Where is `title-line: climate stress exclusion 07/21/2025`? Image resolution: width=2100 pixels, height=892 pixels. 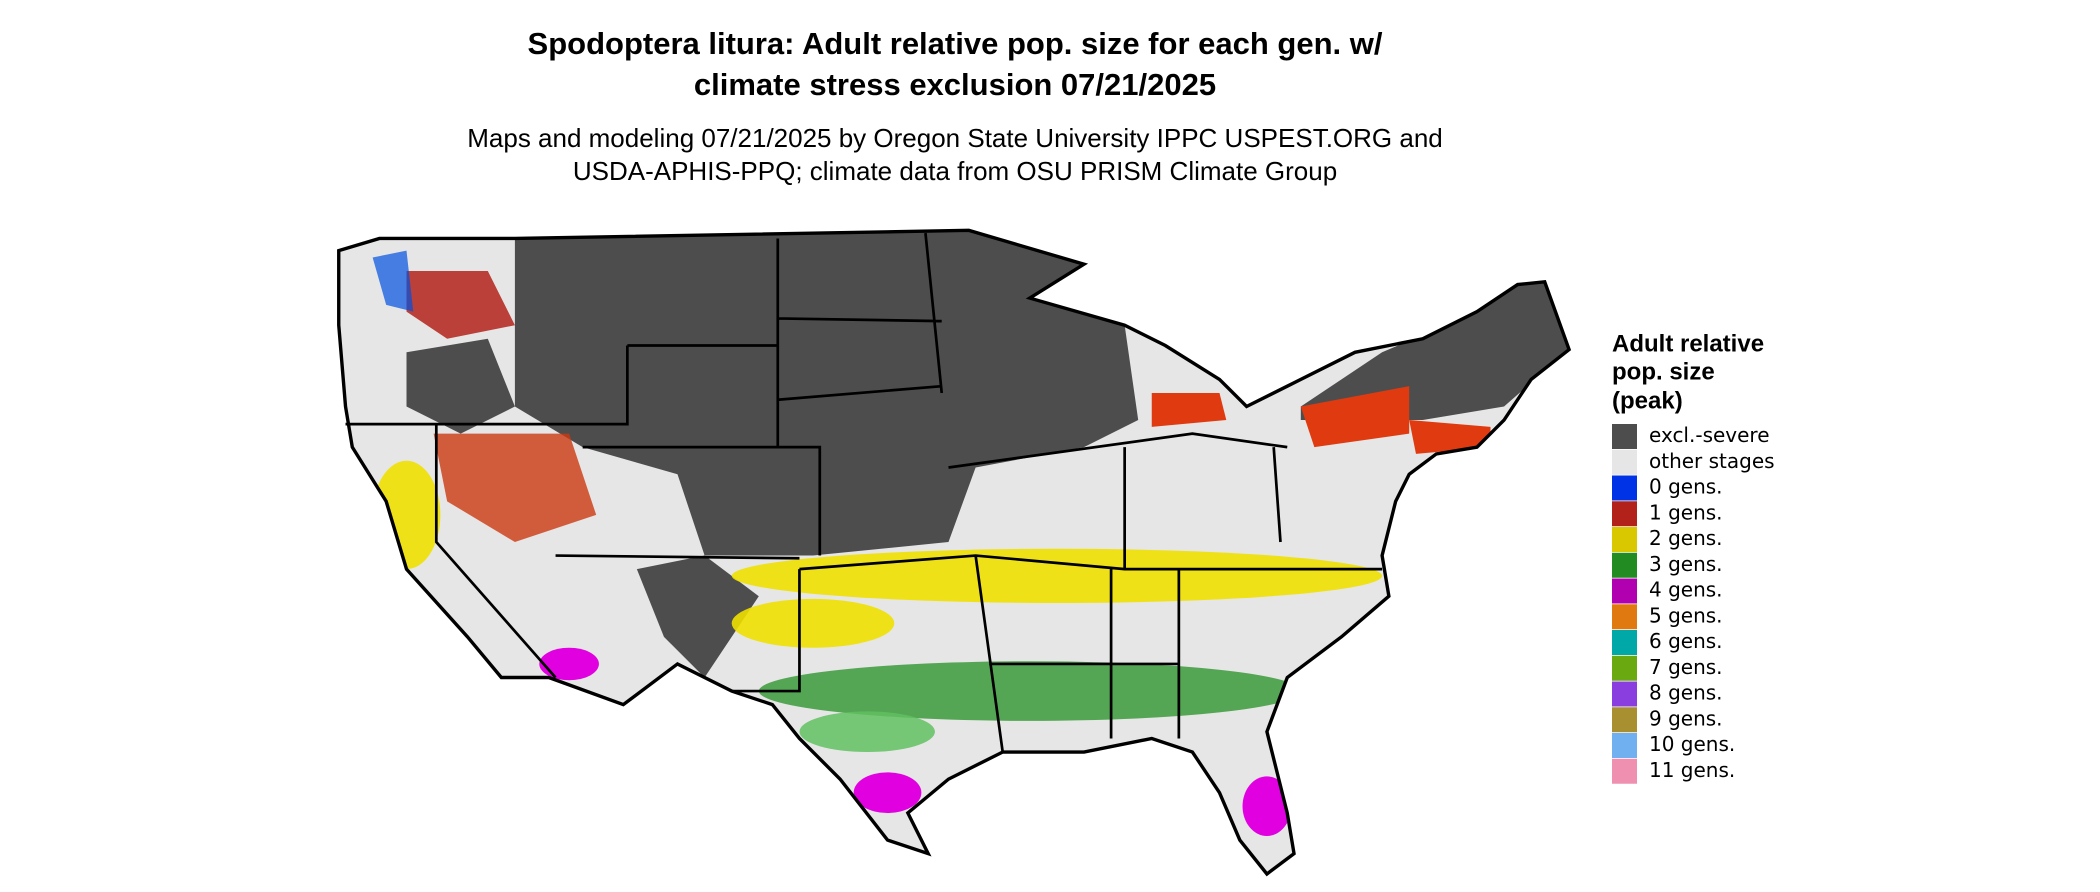
title-line: climate stress exclusion 07/21/2025 is located at coordinates (955, 84).